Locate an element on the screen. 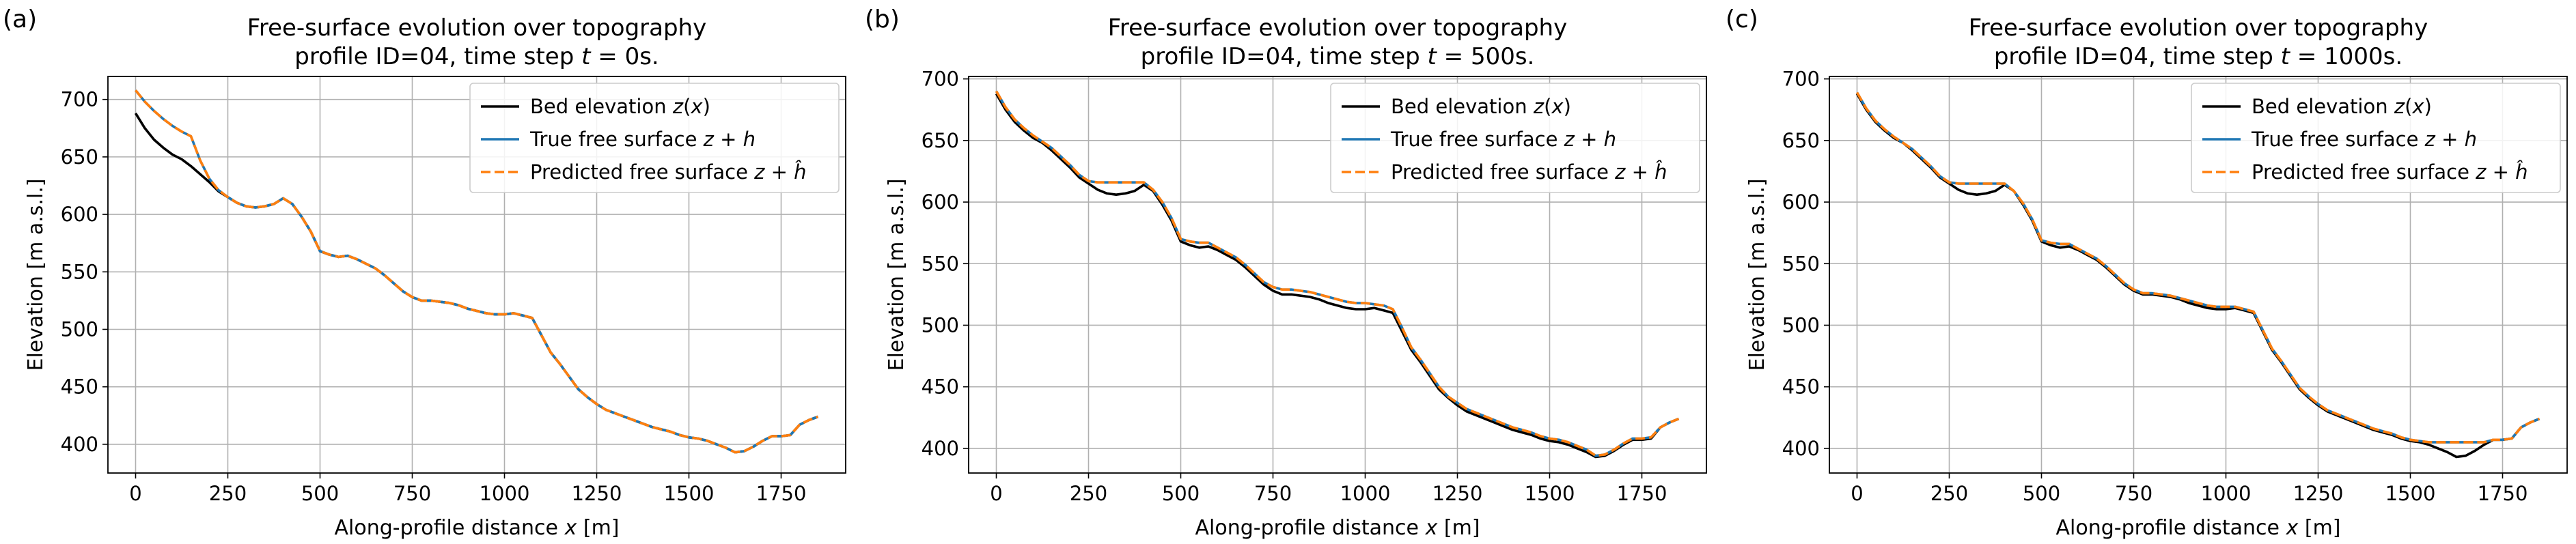  panel-label: (b) is located at coordinates (883, 19).